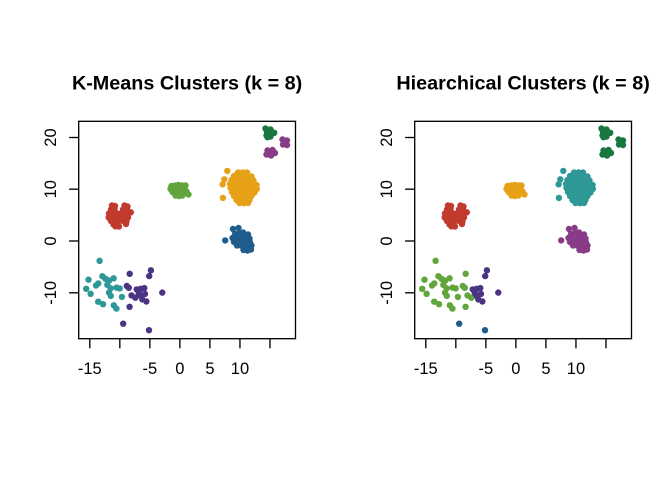 Image resolution: width=672 pixels, height=480 pixels. Describe the element at coordinates (187, 84) in the screenshot. I see `svg-text: K-Means Clusters (k = 8)` at that location.